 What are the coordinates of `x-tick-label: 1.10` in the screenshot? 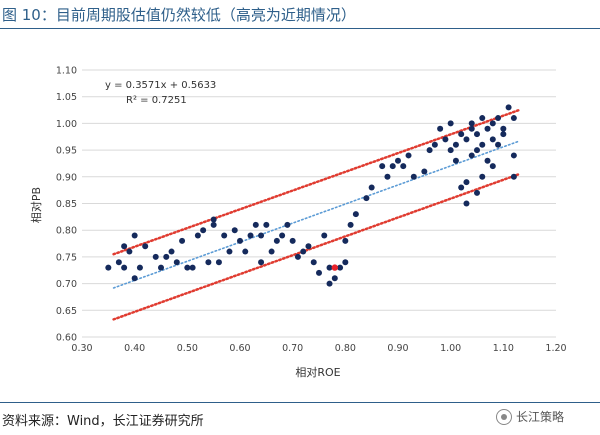 It's located at (503, 348).